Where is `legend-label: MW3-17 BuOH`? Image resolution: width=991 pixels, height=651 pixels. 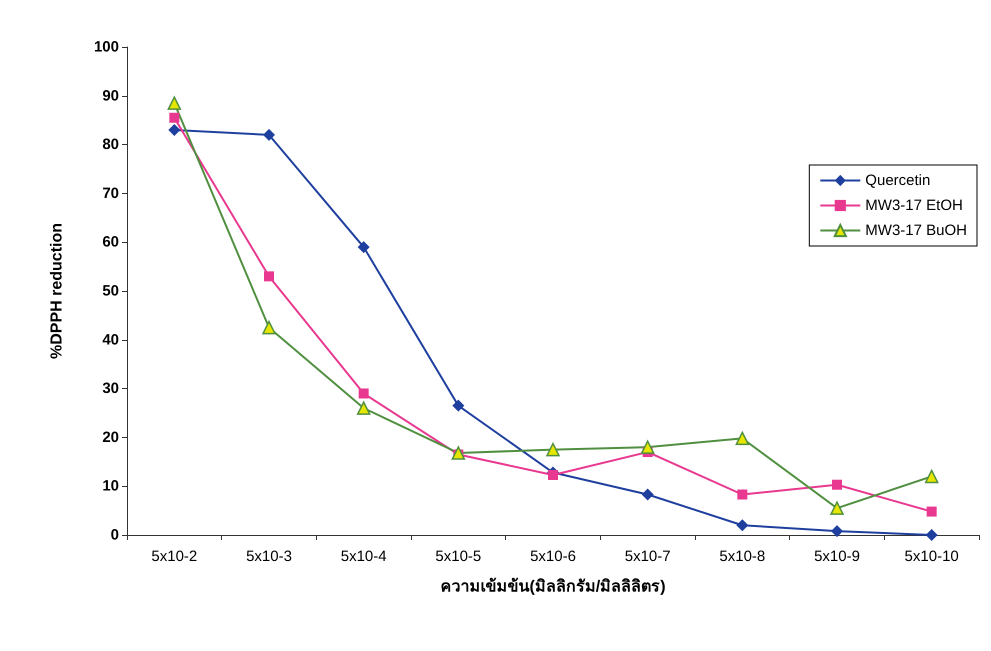
legend-label: MW3-17 BuOH is located at coordinates (916, 230).